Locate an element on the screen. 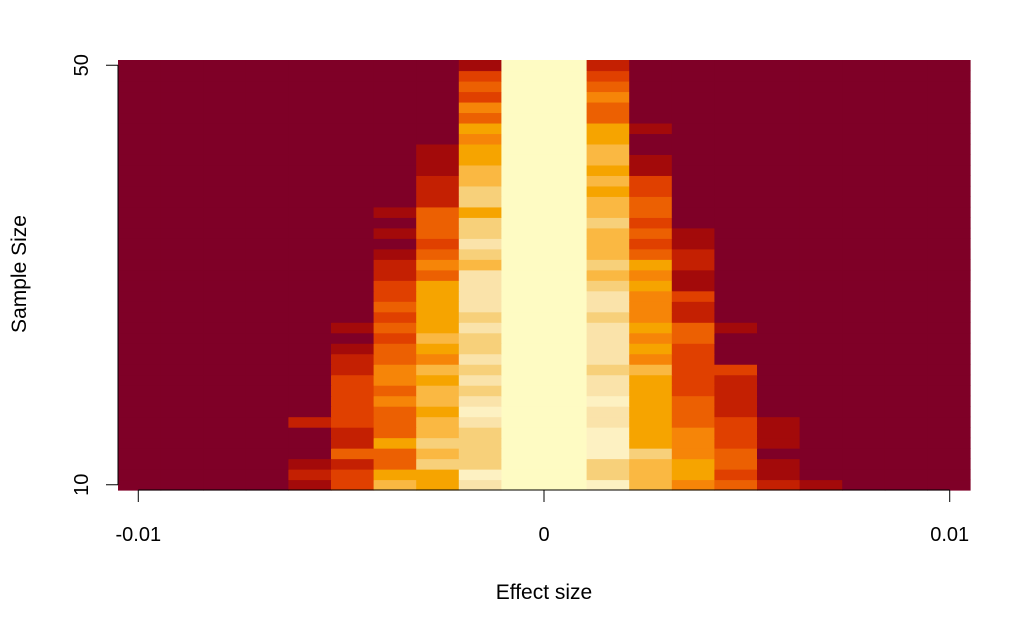  x-axis-title: Effect size is located at coordinates (544, 592).